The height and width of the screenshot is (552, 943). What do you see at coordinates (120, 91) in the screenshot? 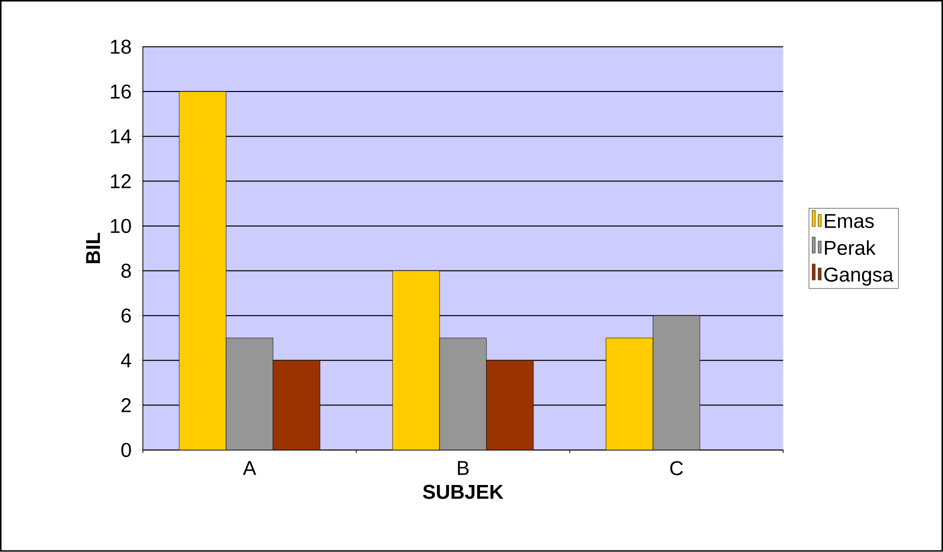
I see `y-tick-label: 16` at bounding box center [120, 91].